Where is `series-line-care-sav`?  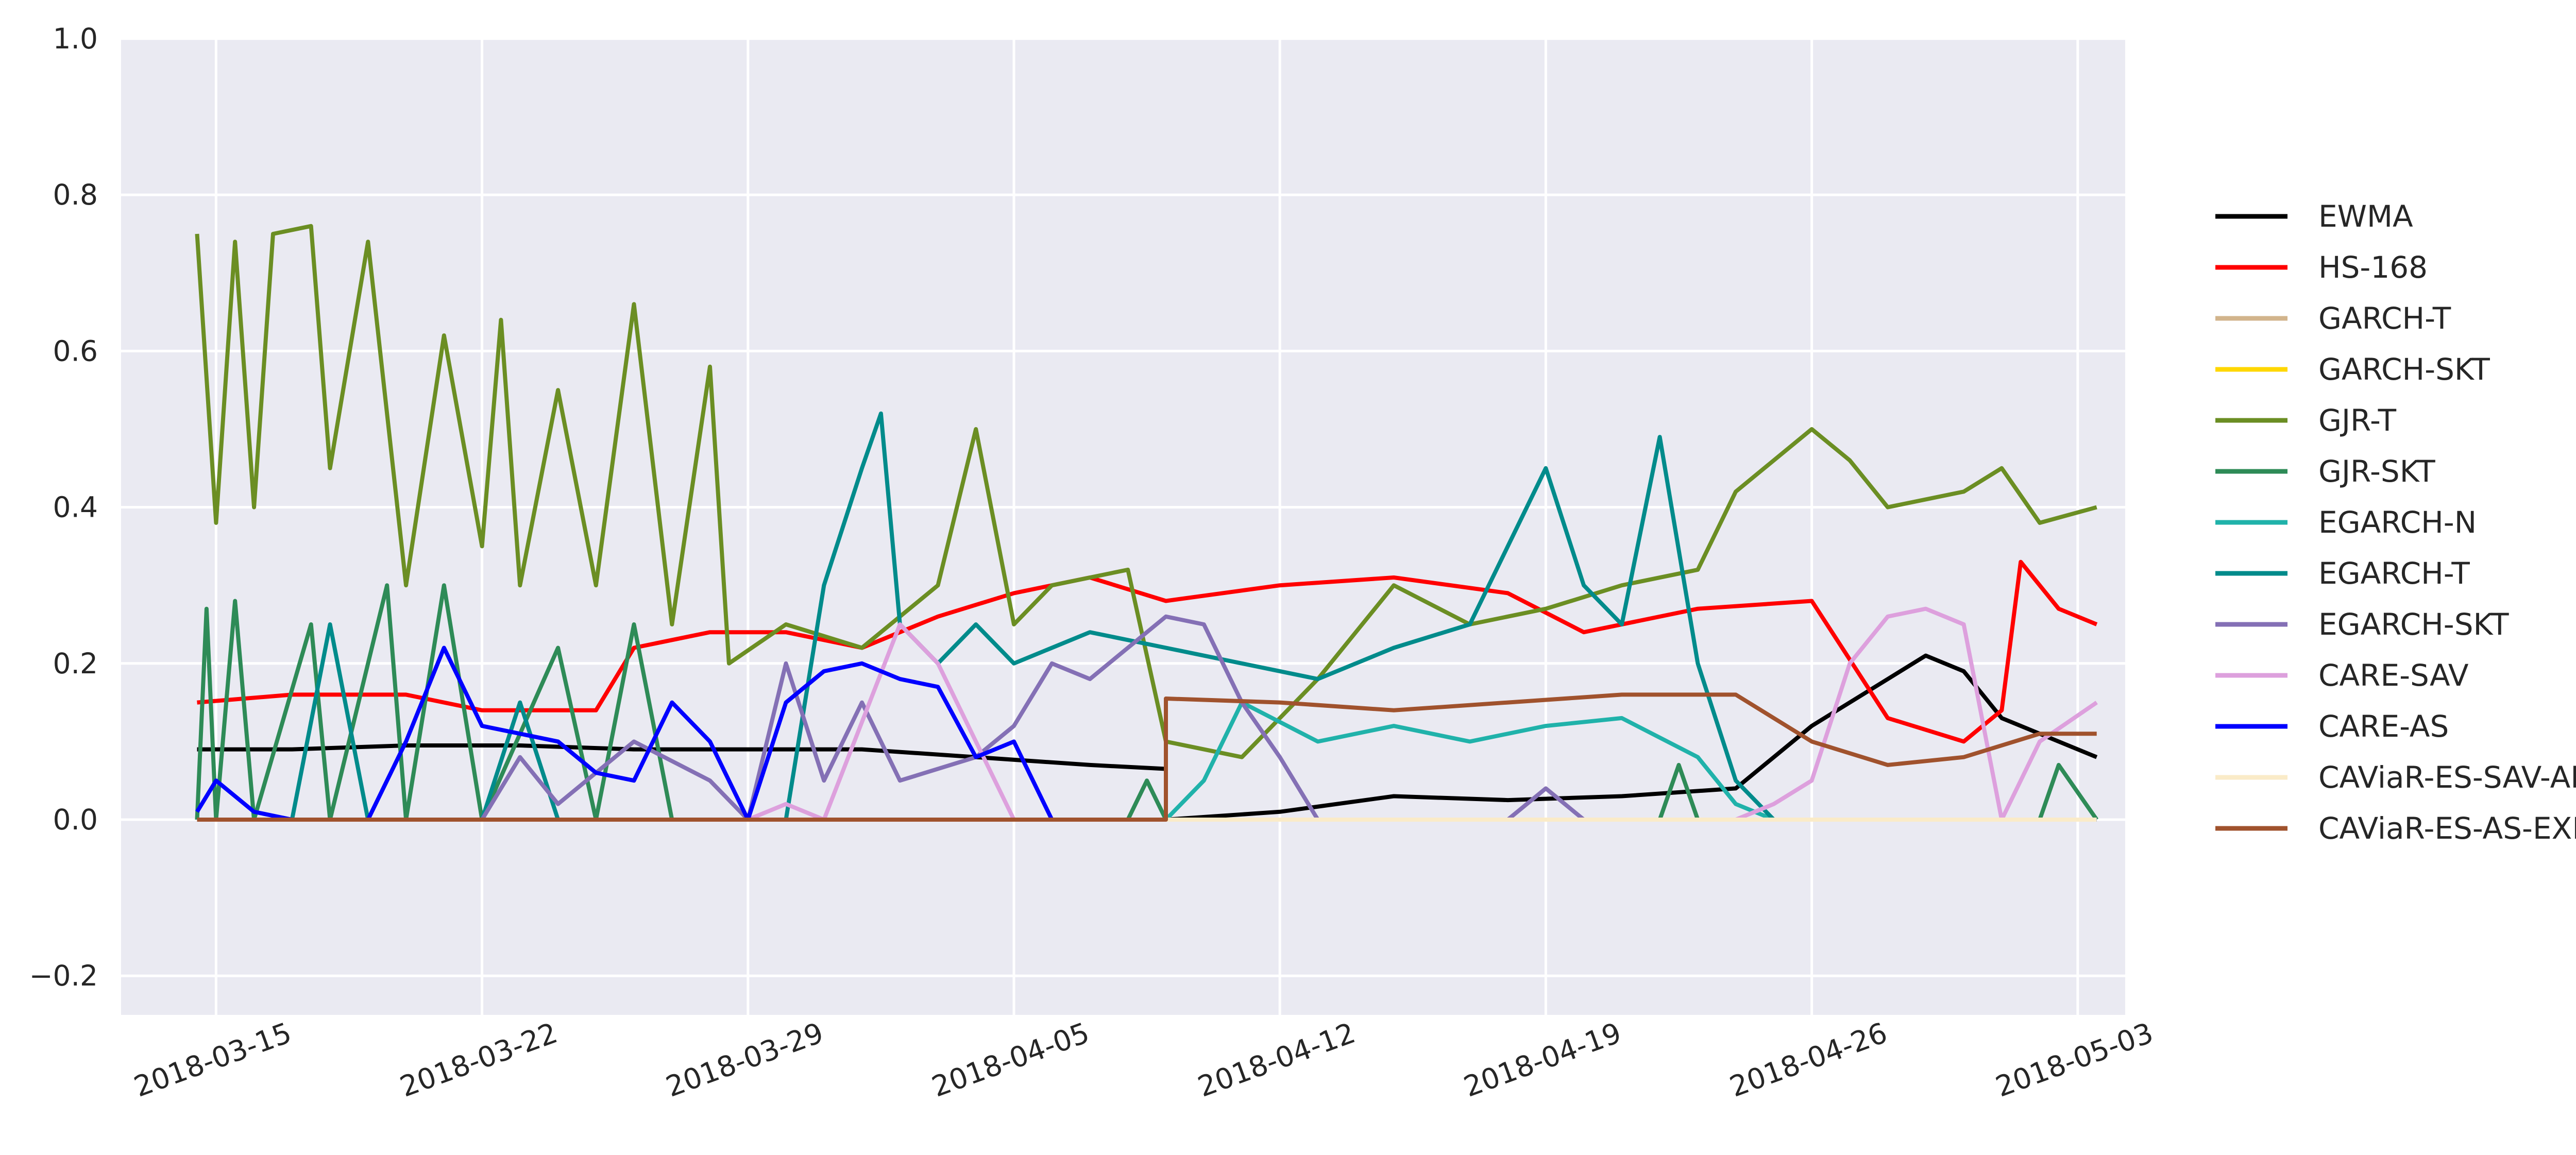 series-line-care-sav is located at coordinates (1147, 714).